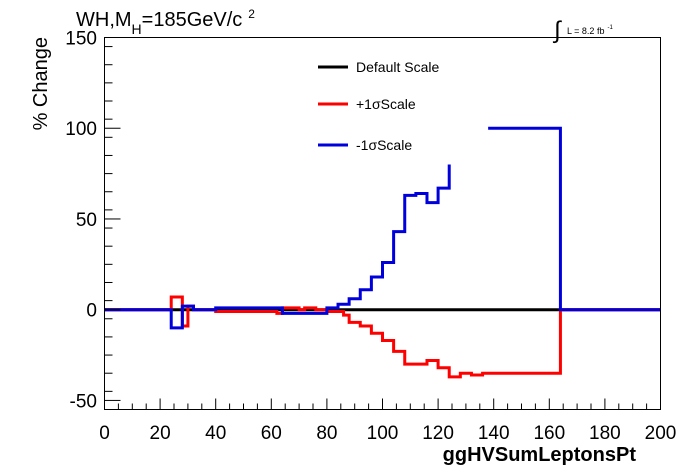 This screenshot has height=472, width=696. I want to click on y-tick-label: 0, so click(91, 311).